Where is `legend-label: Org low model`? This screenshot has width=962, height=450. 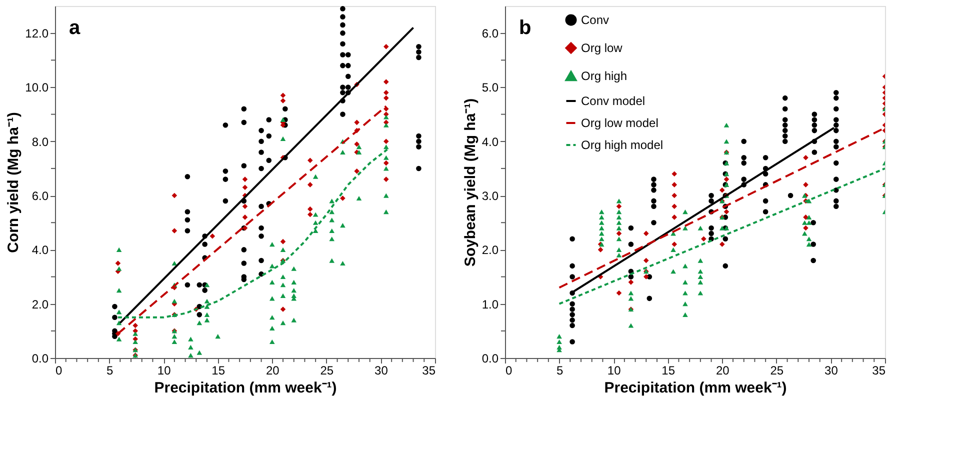
legend-label: Org low model is located at coordinates (619, 123).